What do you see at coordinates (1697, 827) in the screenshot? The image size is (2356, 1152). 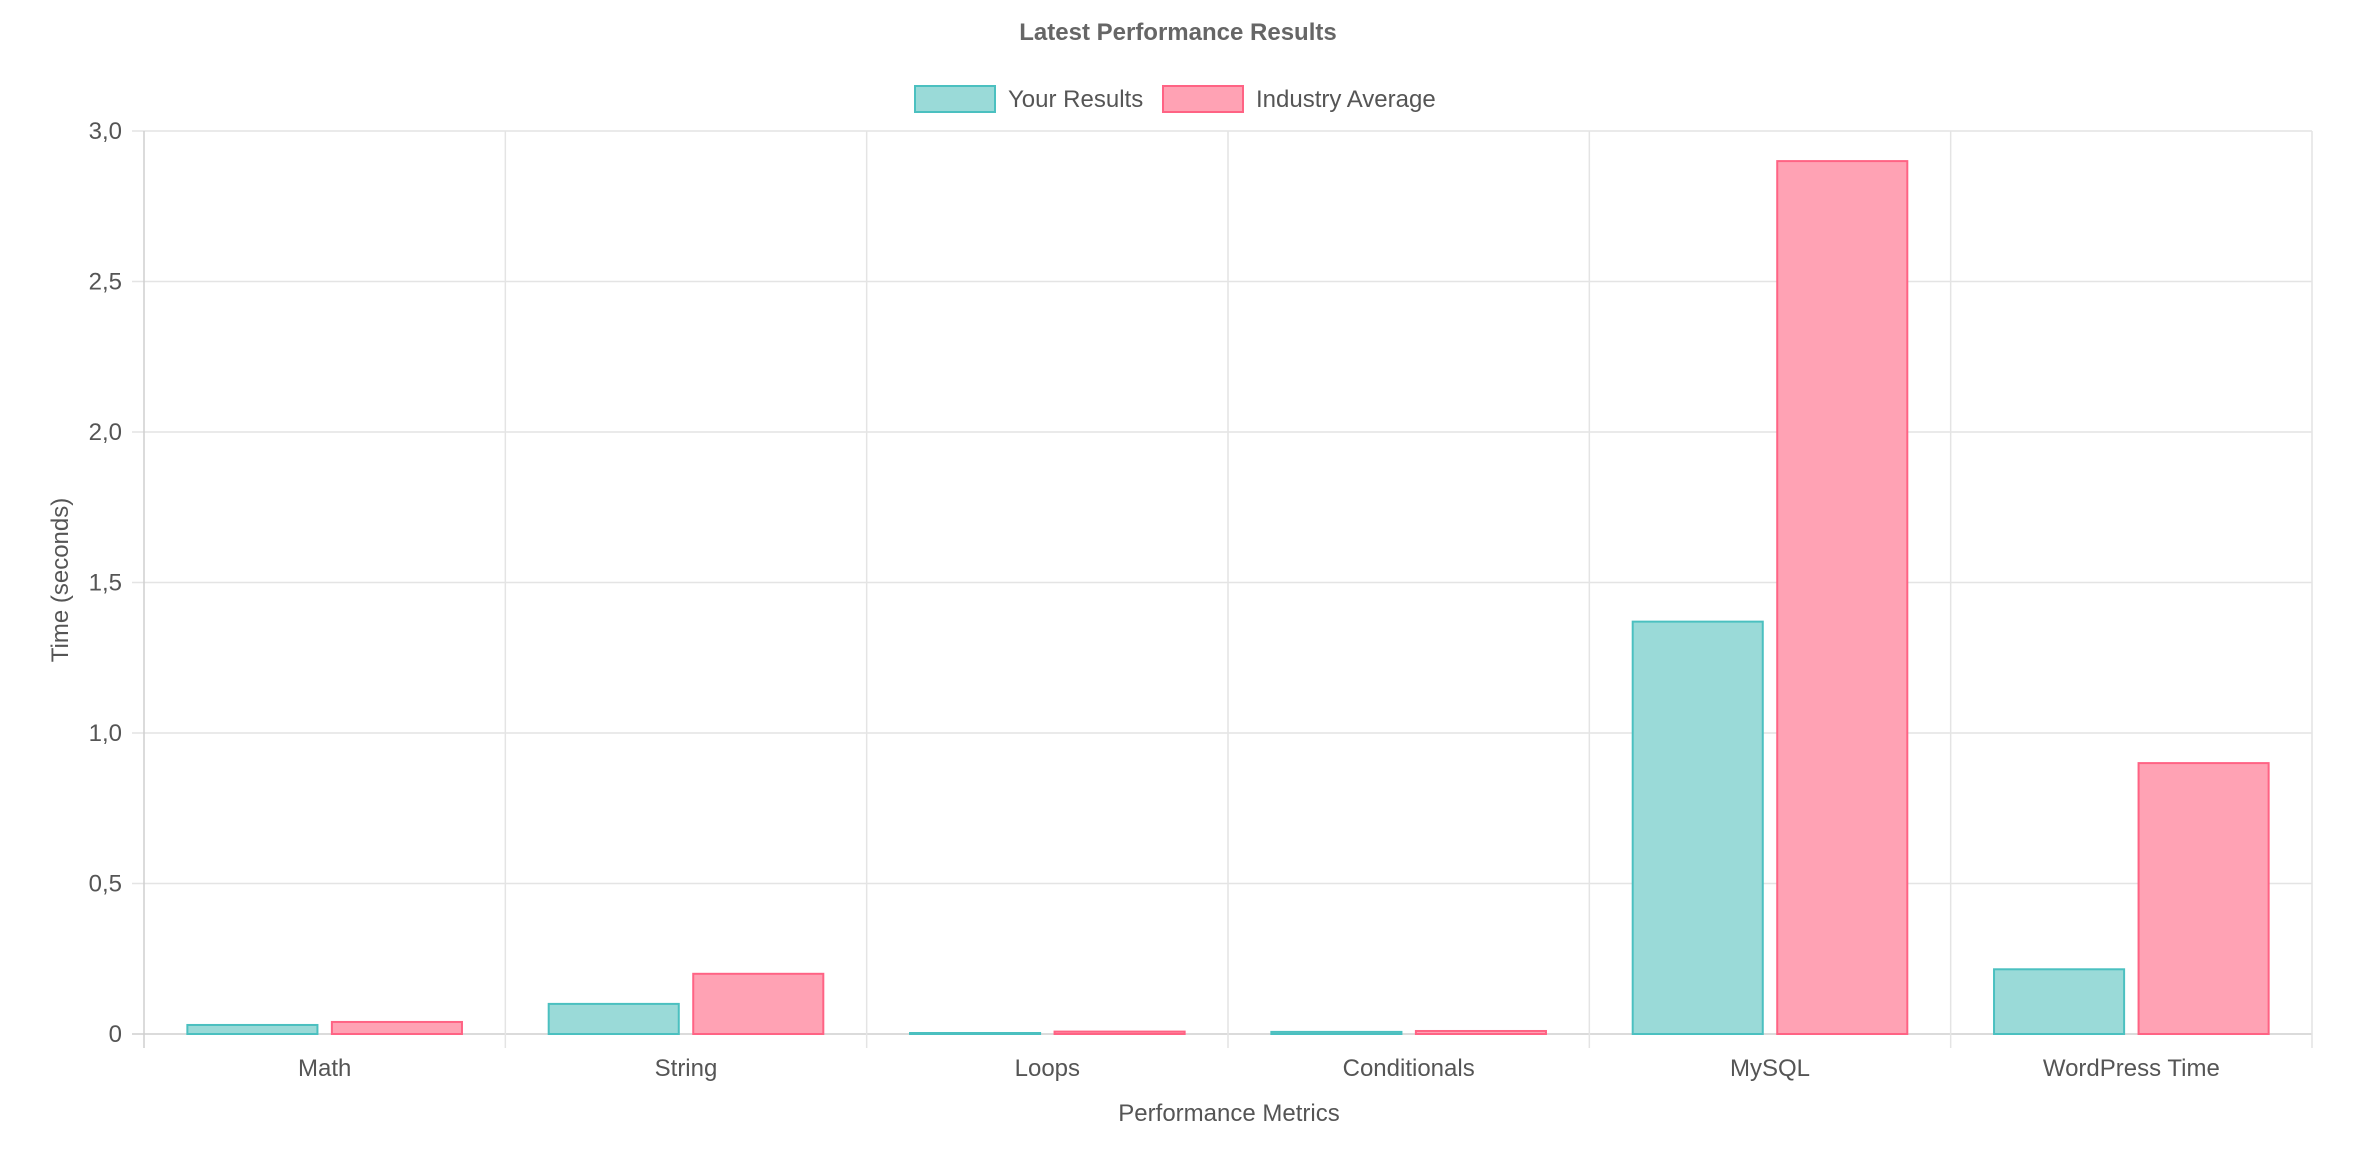 I see `bar-your-results-mysql` at bounding box center [1697, 827].